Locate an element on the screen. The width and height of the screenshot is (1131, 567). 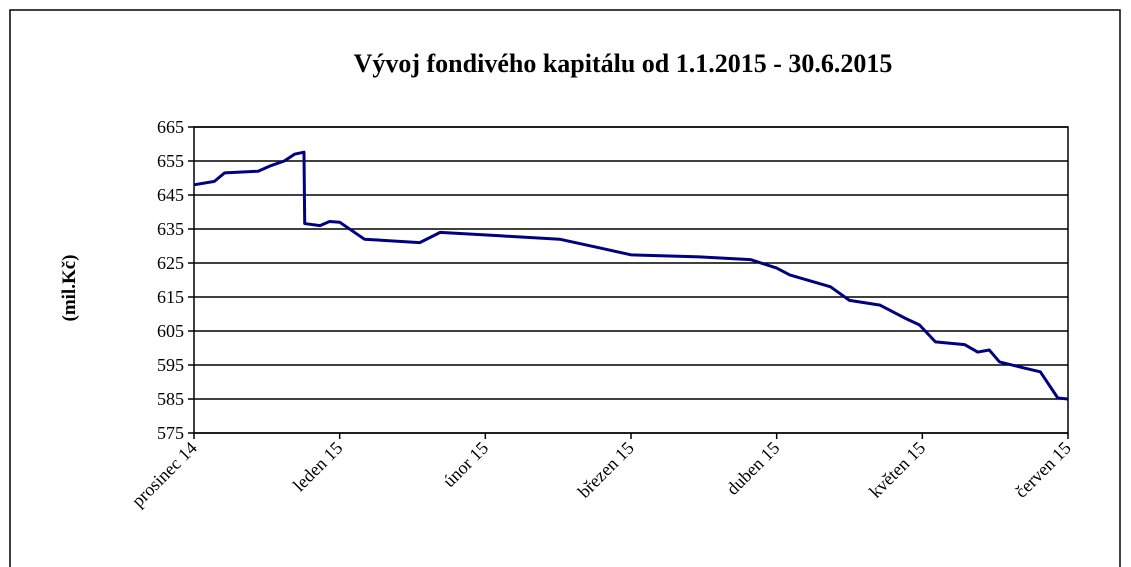
y-tick-label: 635 is located at coordinates (170, 229).